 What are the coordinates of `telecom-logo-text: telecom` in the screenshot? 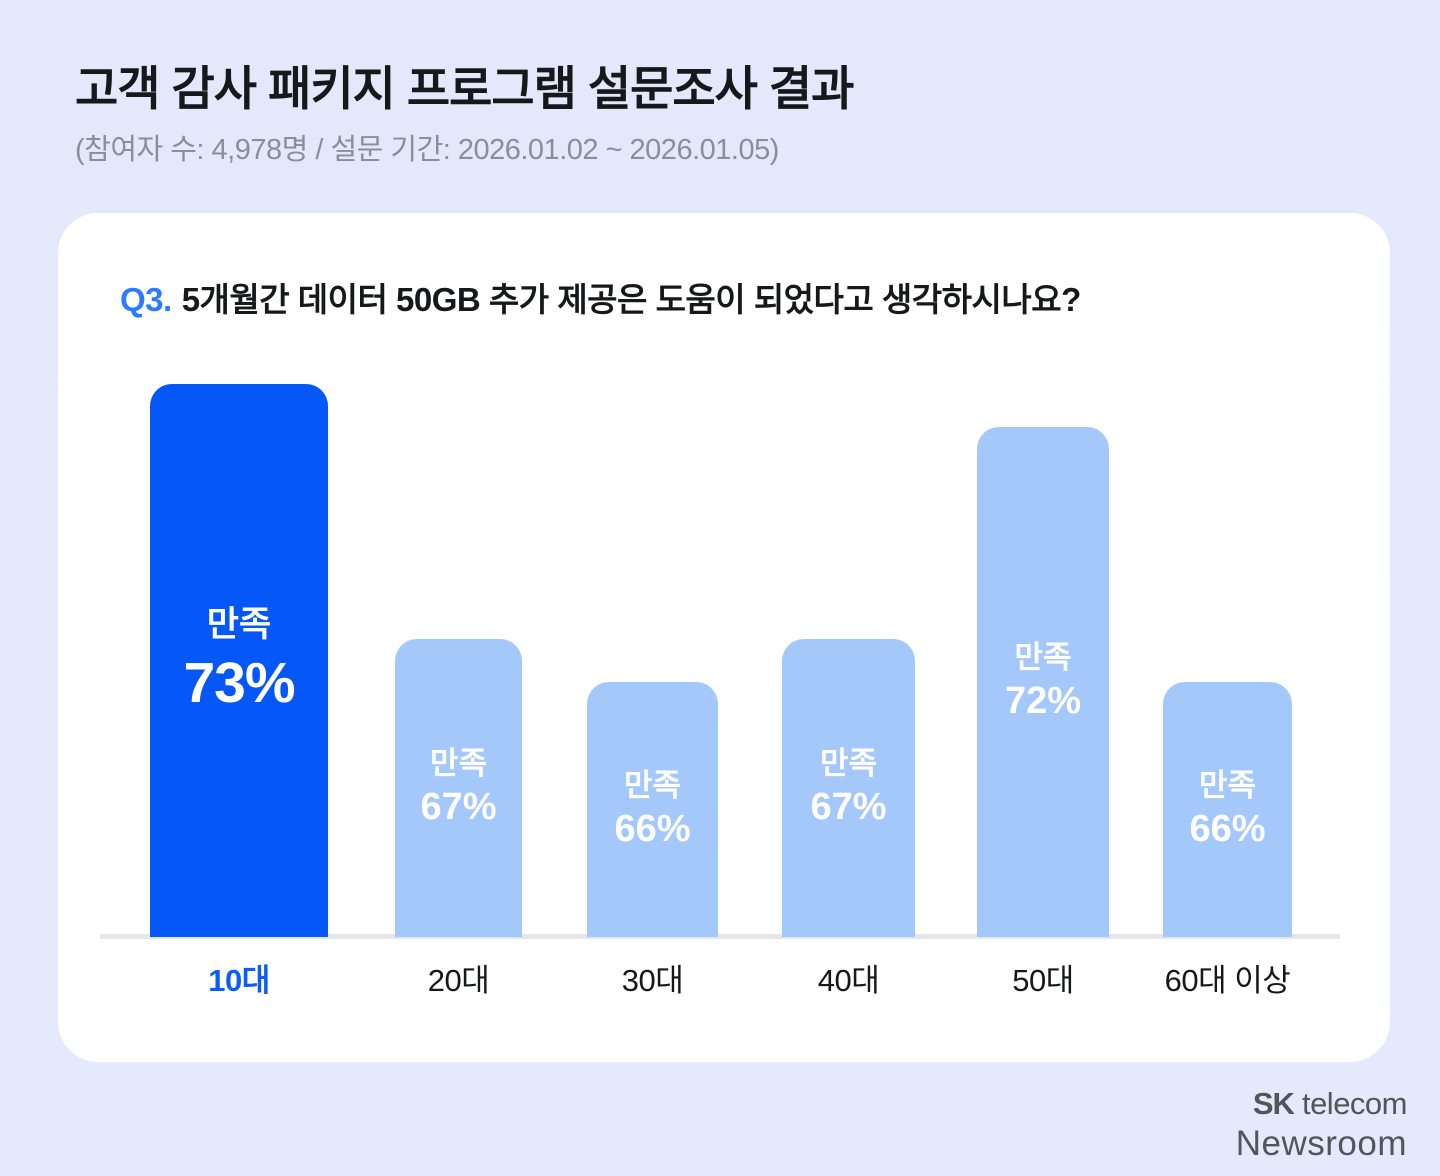 It's located at (1354, 1103).